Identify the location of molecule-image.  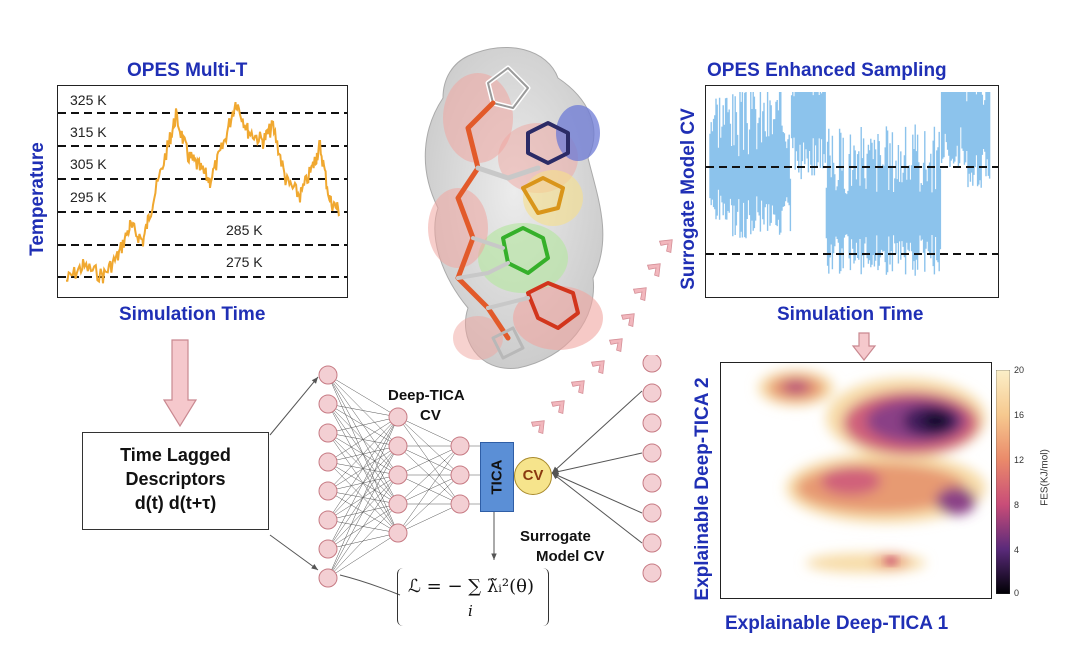
(514, 208).